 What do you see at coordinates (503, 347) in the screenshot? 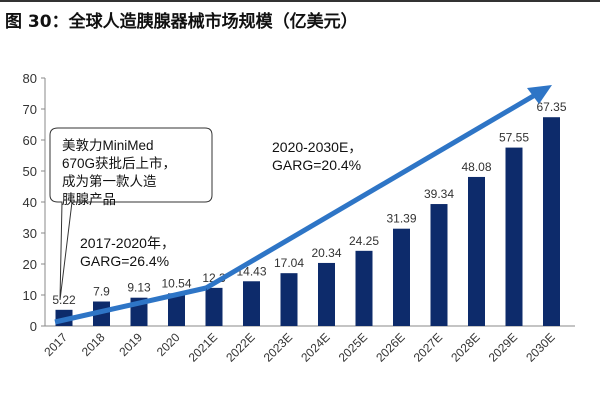
I see `x-tick-label: 2029E` at bounding box center [503, 347].